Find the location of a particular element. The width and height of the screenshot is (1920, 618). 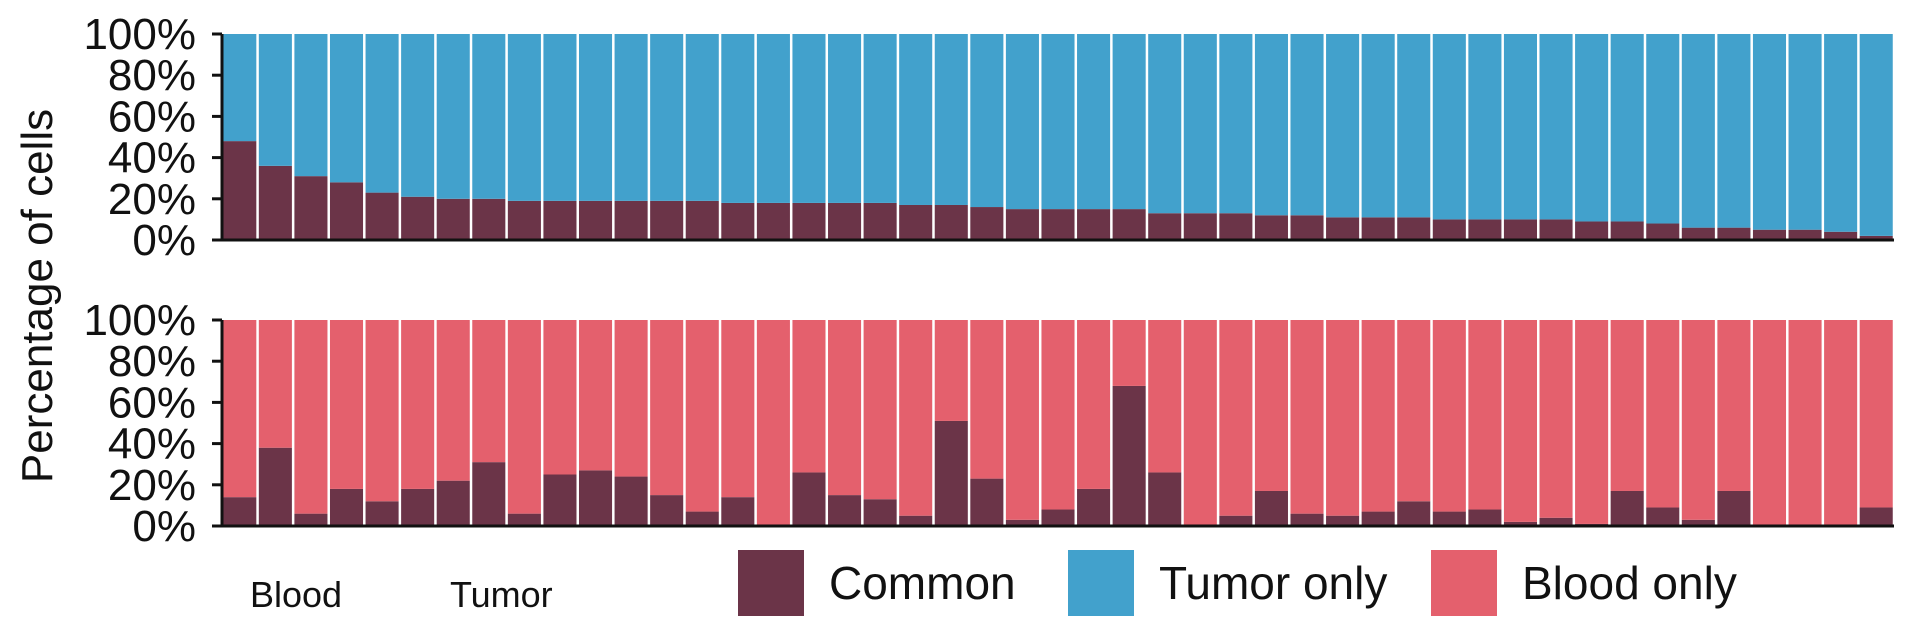

legend-label-blood-only: Blood only is located at coordinates (1629, 583).